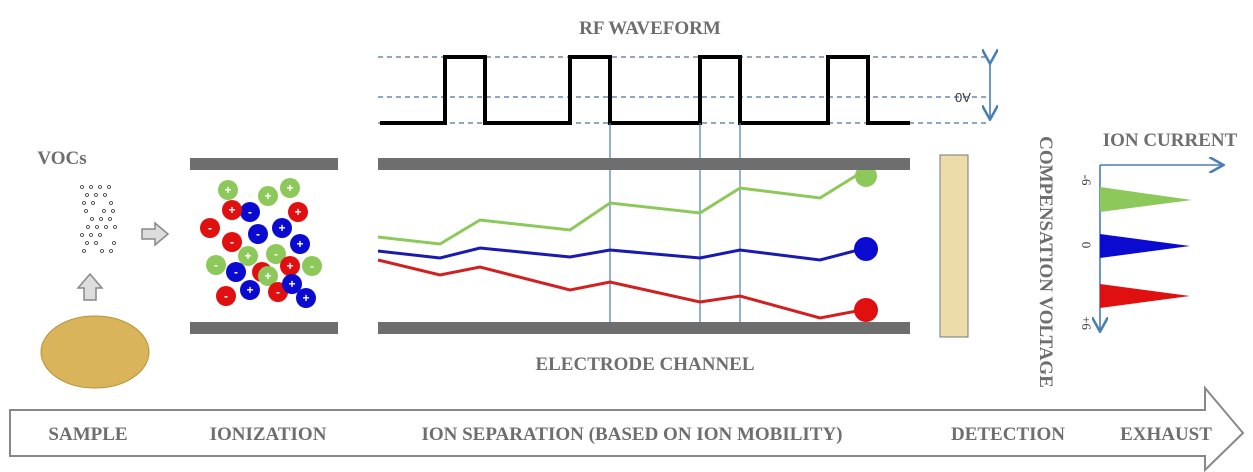 The height and width of the screenshot is (472, 1253). What do you see at coordinates (1008, 434) in the screenshot?
I see `stage-label: DETECTION` at bounding box center [1008, 434].